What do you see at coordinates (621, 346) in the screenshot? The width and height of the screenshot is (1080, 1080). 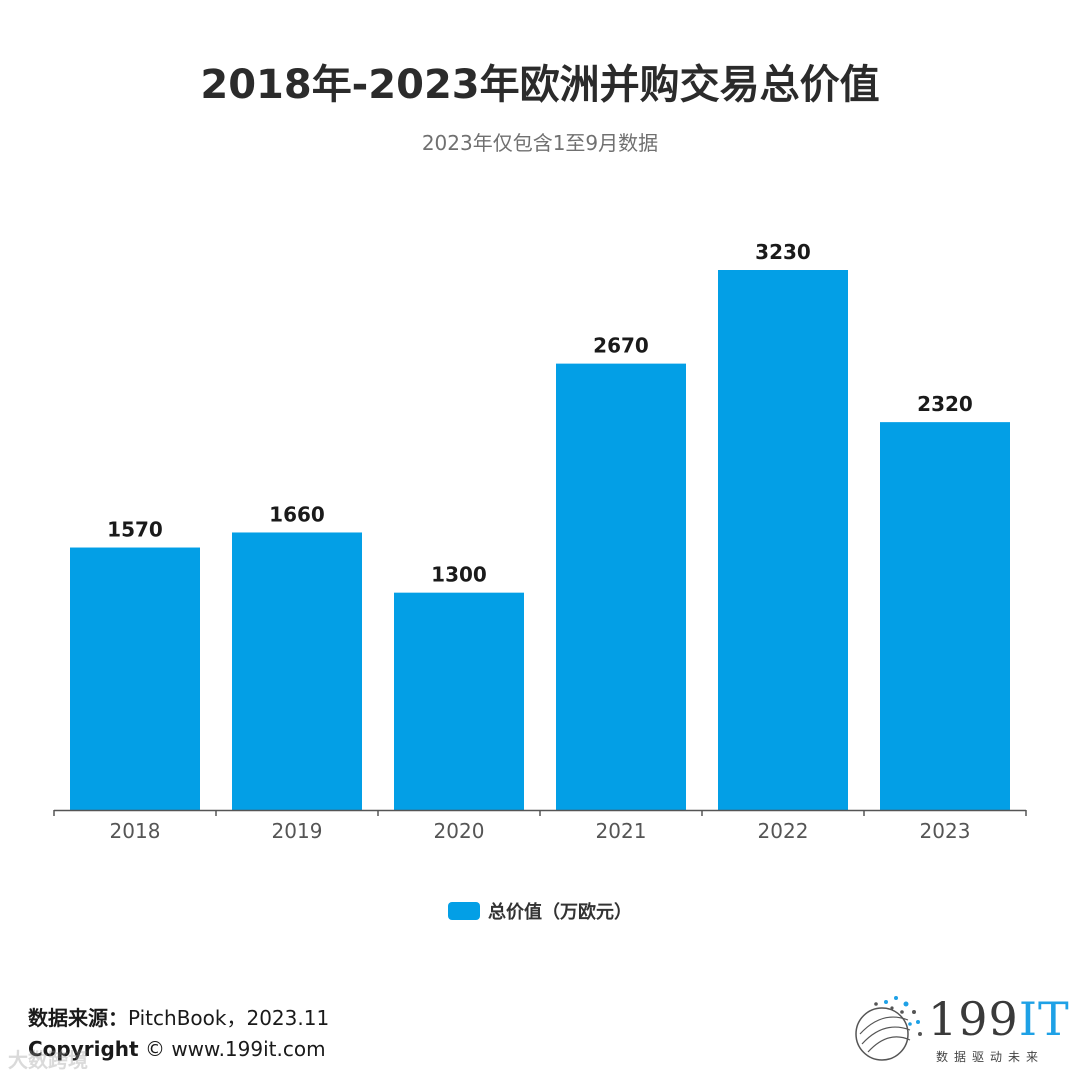 I see `data-label-2021: 2670` at bounding box center [621, 346].